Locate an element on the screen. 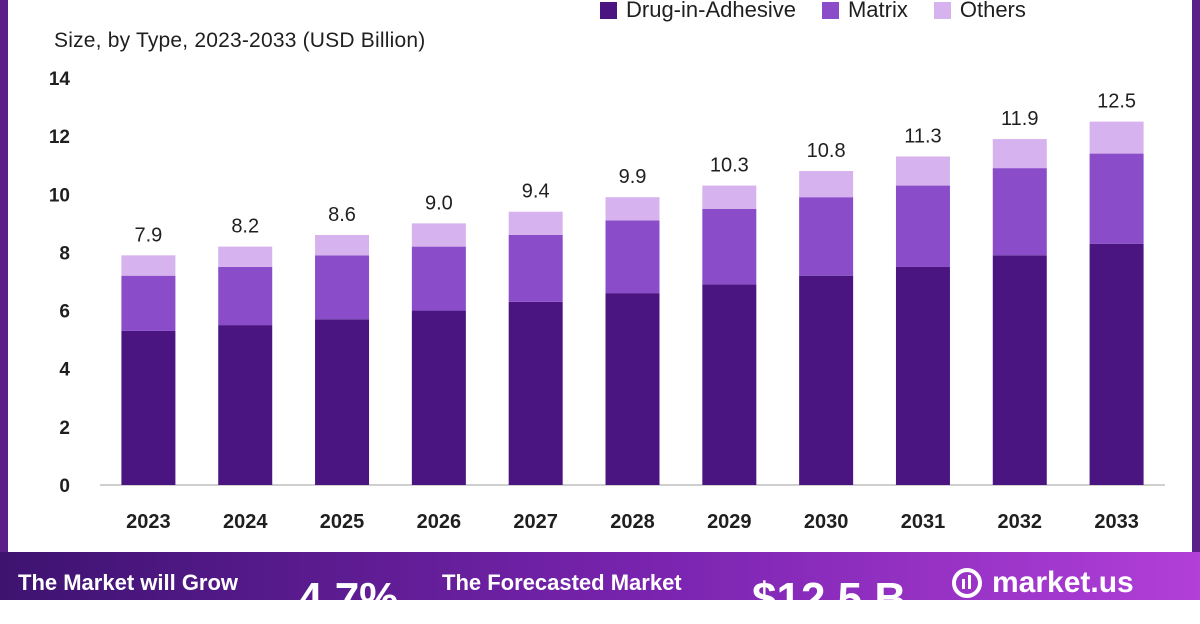 The image size is (1200, 624). bar-total-label: 10.3 is located at coordinates (729, 166).